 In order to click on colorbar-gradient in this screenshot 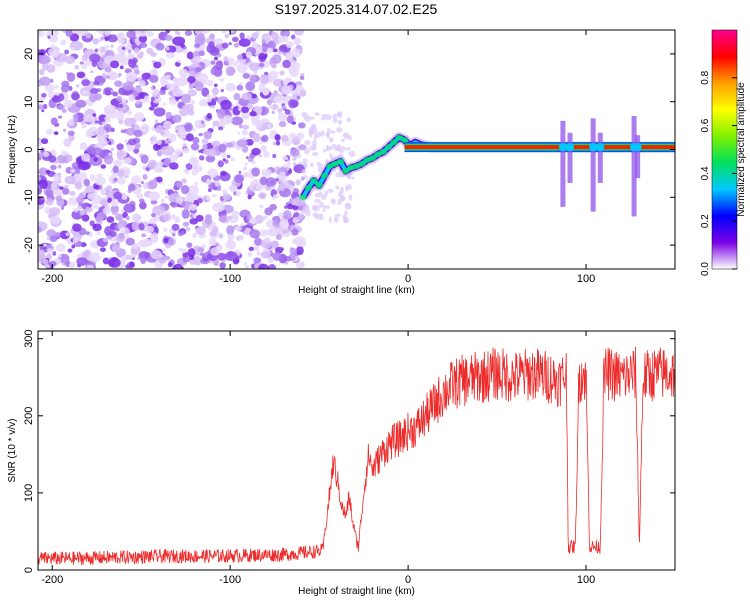, I will do `click(724, 149)`.